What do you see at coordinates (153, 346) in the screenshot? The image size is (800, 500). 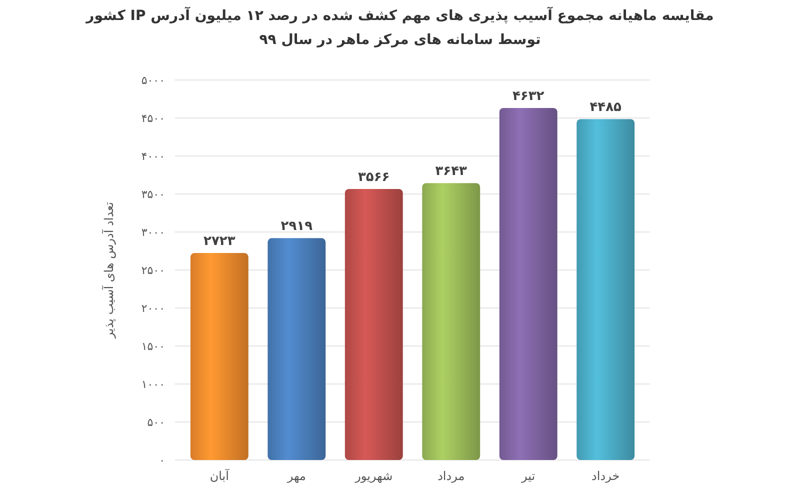 I see `y-tick-label: ۱۵۰۰` at bounding box center [153, 346].